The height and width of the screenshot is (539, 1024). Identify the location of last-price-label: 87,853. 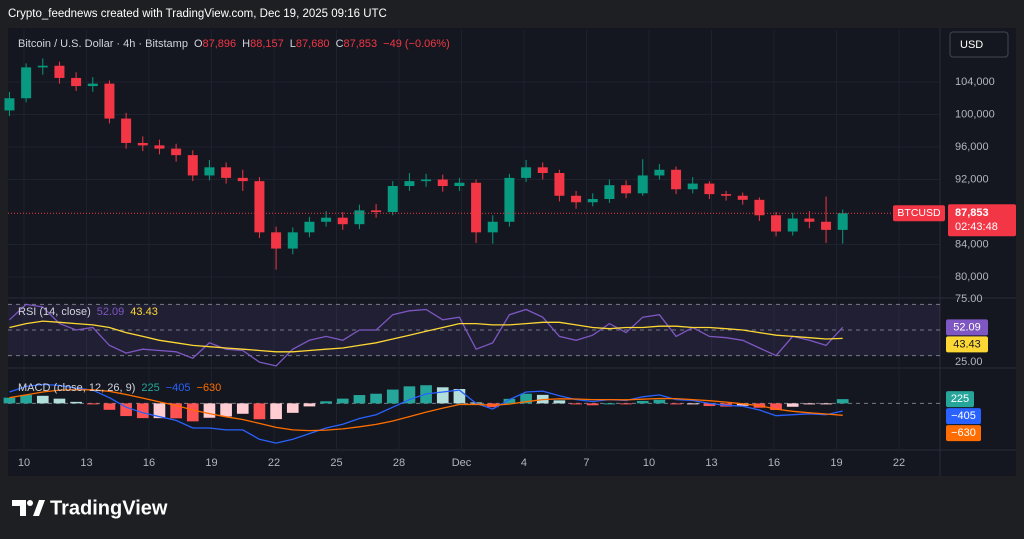
(972, 213).